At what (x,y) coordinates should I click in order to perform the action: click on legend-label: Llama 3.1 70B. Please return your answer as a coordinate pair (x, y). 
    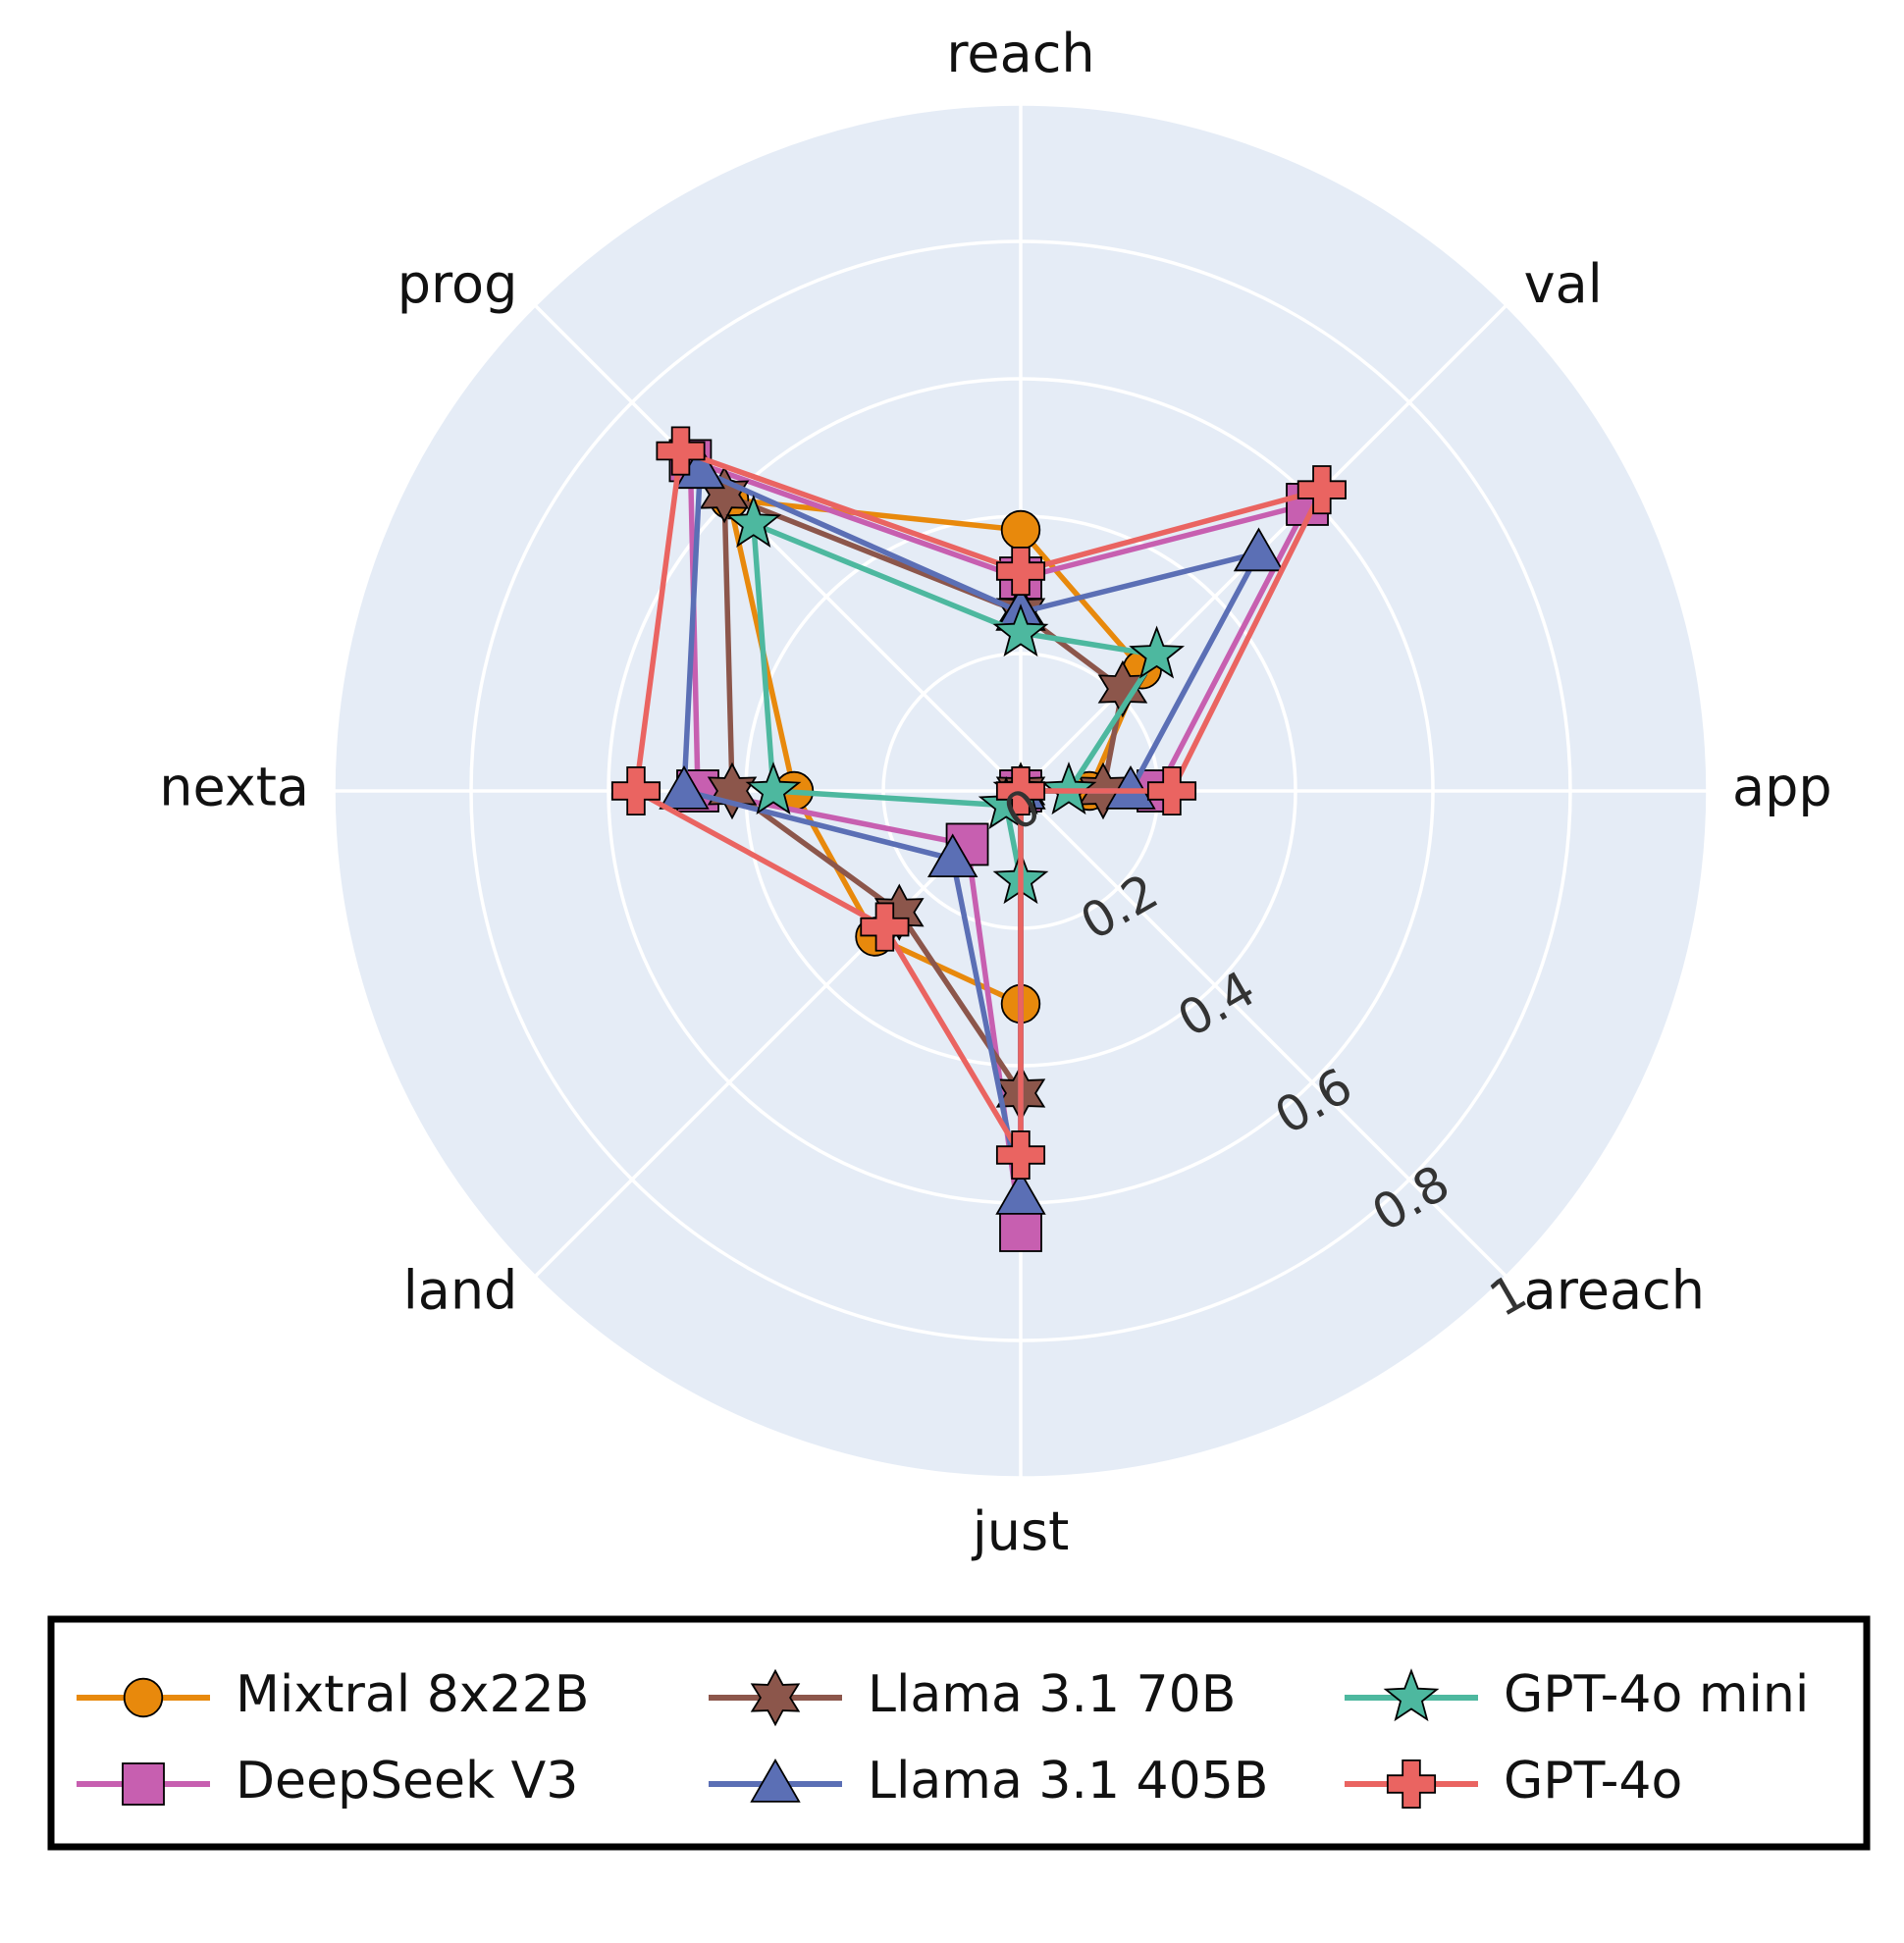
    Looking at the image, I should click on (1052, 1695).